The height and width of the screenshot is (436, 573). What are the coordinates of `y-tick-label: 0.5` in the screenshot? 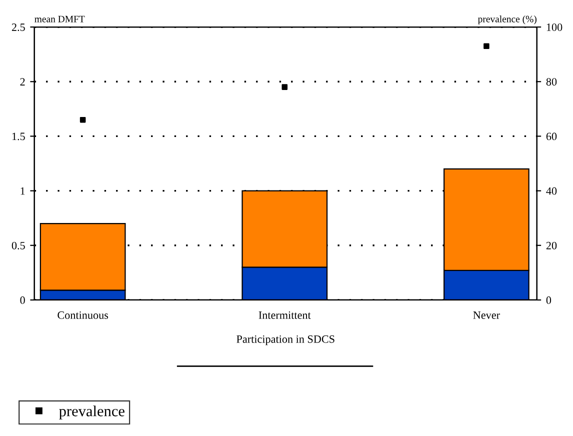 It's located at (18, 246).